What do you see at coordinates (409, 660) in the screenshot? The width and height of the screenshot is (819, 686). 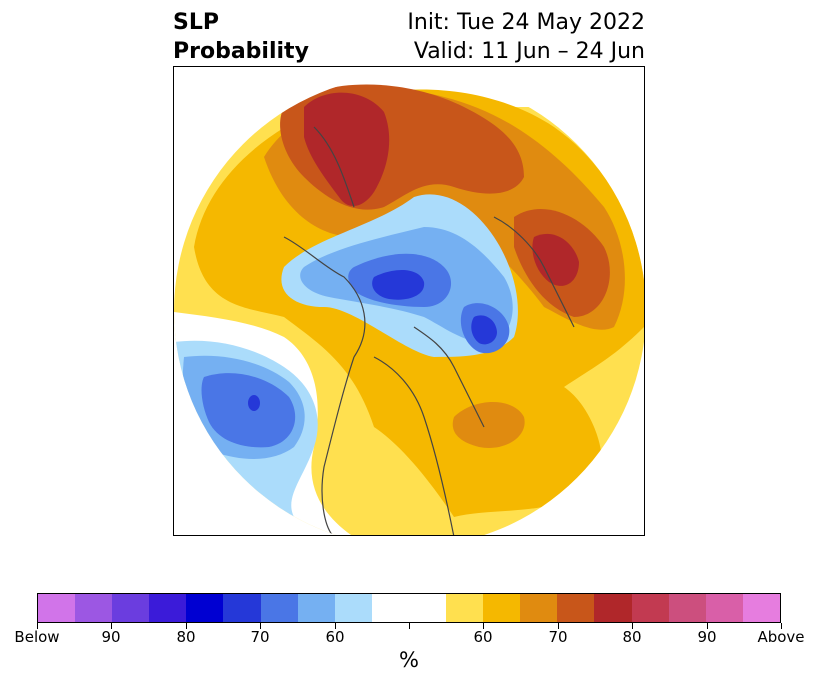 I see `colorbar-unit: %` at bounding box center [409, 660].